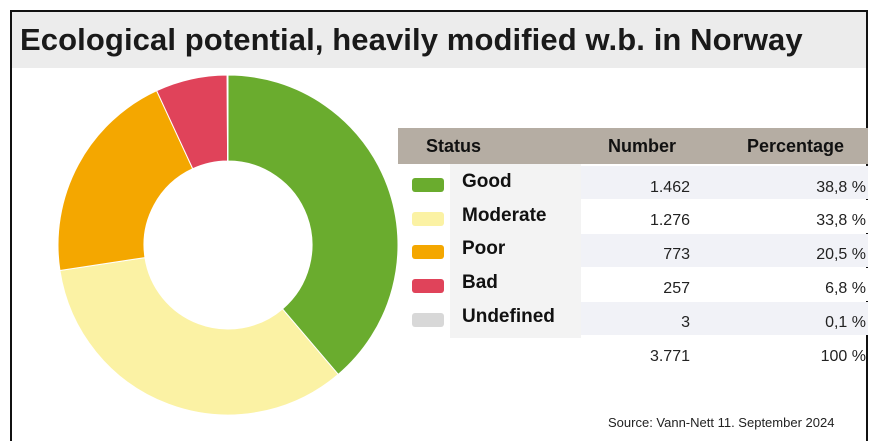 The image size is (874, 441). I want to click on source-note: Source: Vann-Nett 11. September 2024, so click(721, 422).